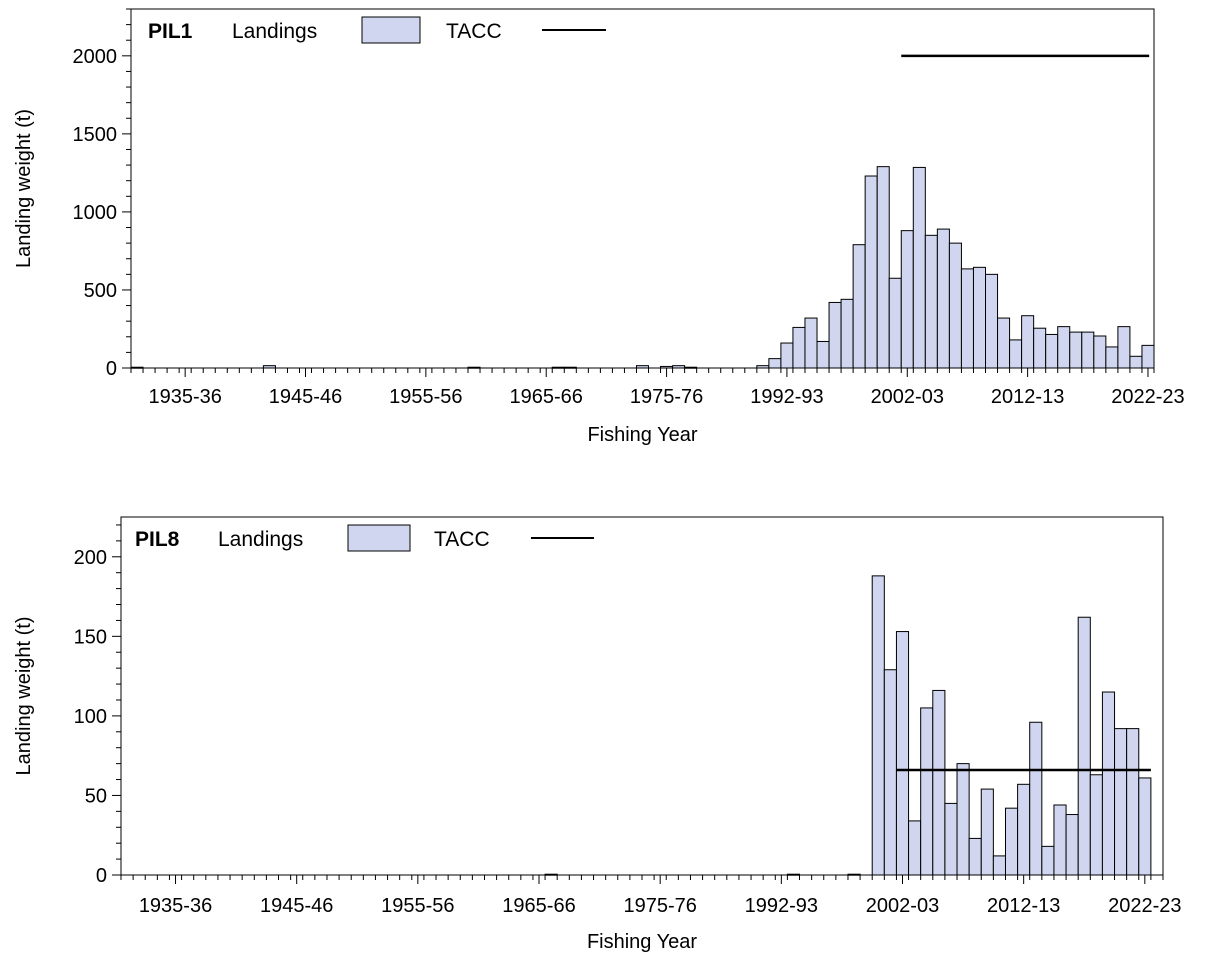 The height and width of the screenshot is (959, 1205). What do you see at coordinates (102, 194) in the screenshot?
I see `y-axis: 0 500 1000 1500 2000` at bounding box center [102, 194].